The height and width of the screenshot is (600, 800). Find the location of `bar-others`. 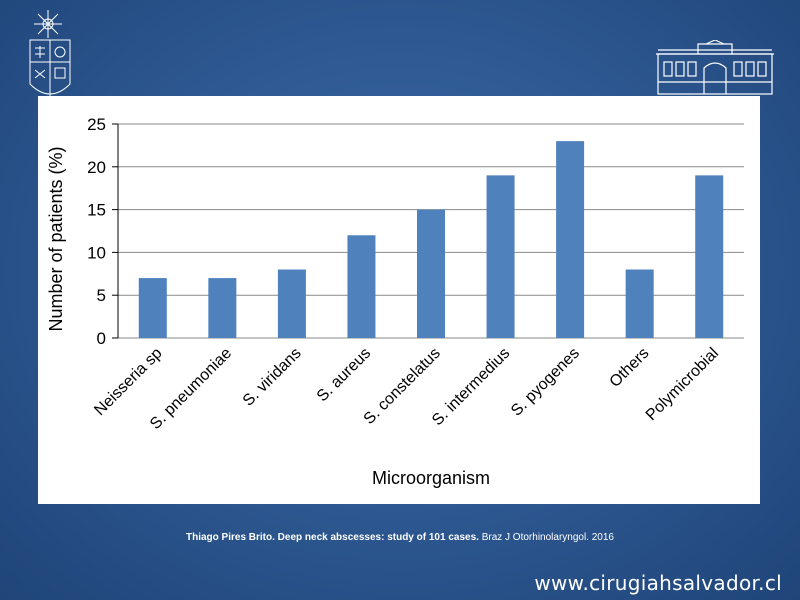

bar-others is located at coordinates (639, 303).